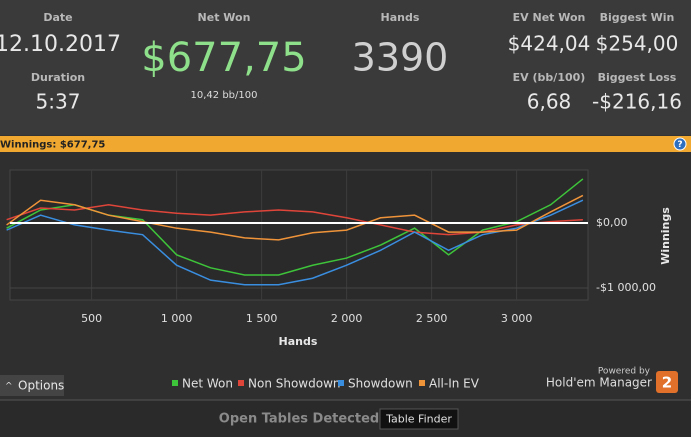 The width and height of the screenshot is (691, 437). What do you see at coordinates (58, 77) in the screenshot?
I see `stat-label: Duration` at bounding box center [58, 77].